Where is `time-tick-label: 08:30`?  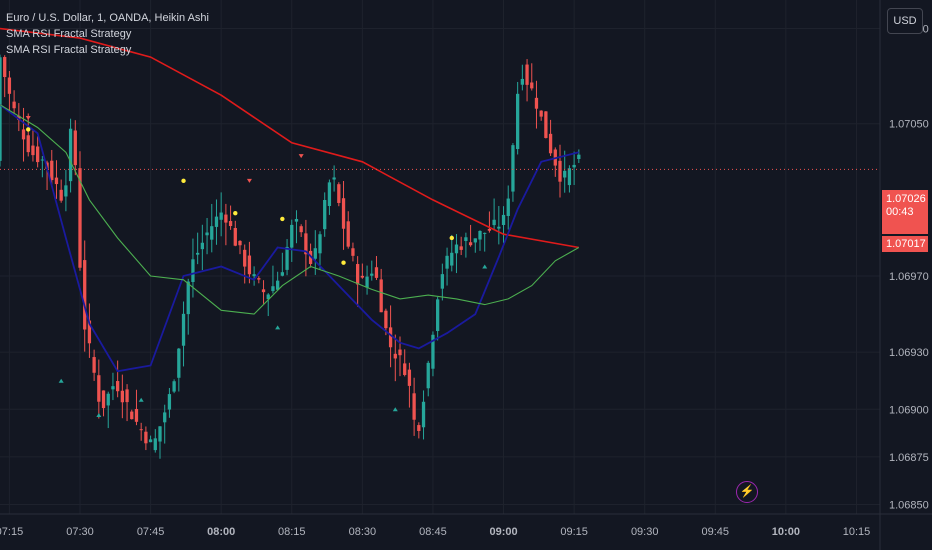
time-tick-label: 08:30 is located at coordinates (363, 532).